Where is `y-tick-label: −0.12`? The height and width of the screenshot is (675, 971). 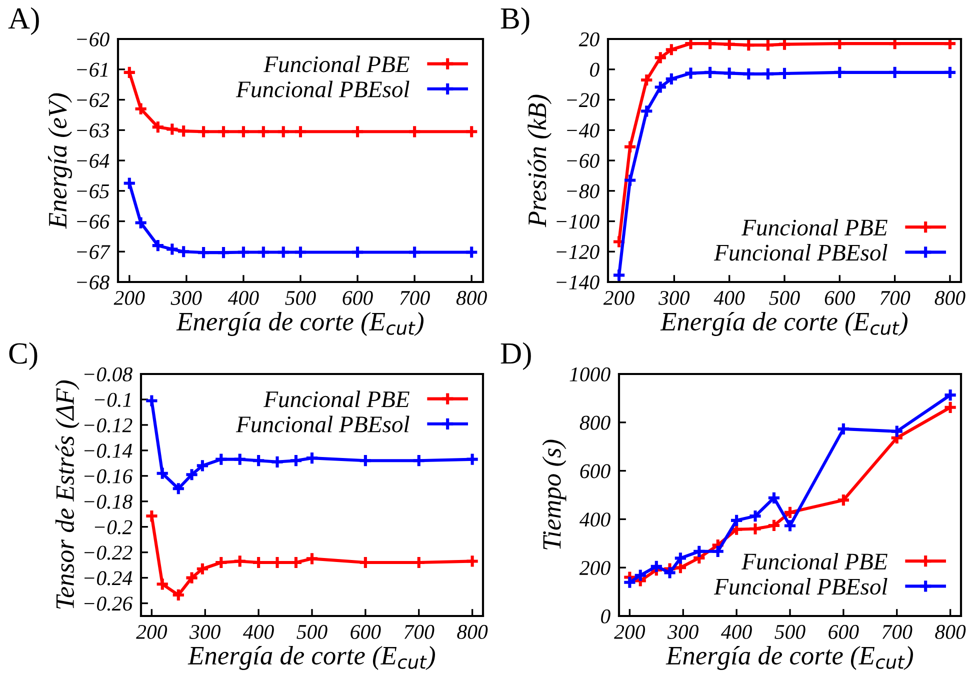
y-tick-label: −0.12 is located at coordinates (108, 425).